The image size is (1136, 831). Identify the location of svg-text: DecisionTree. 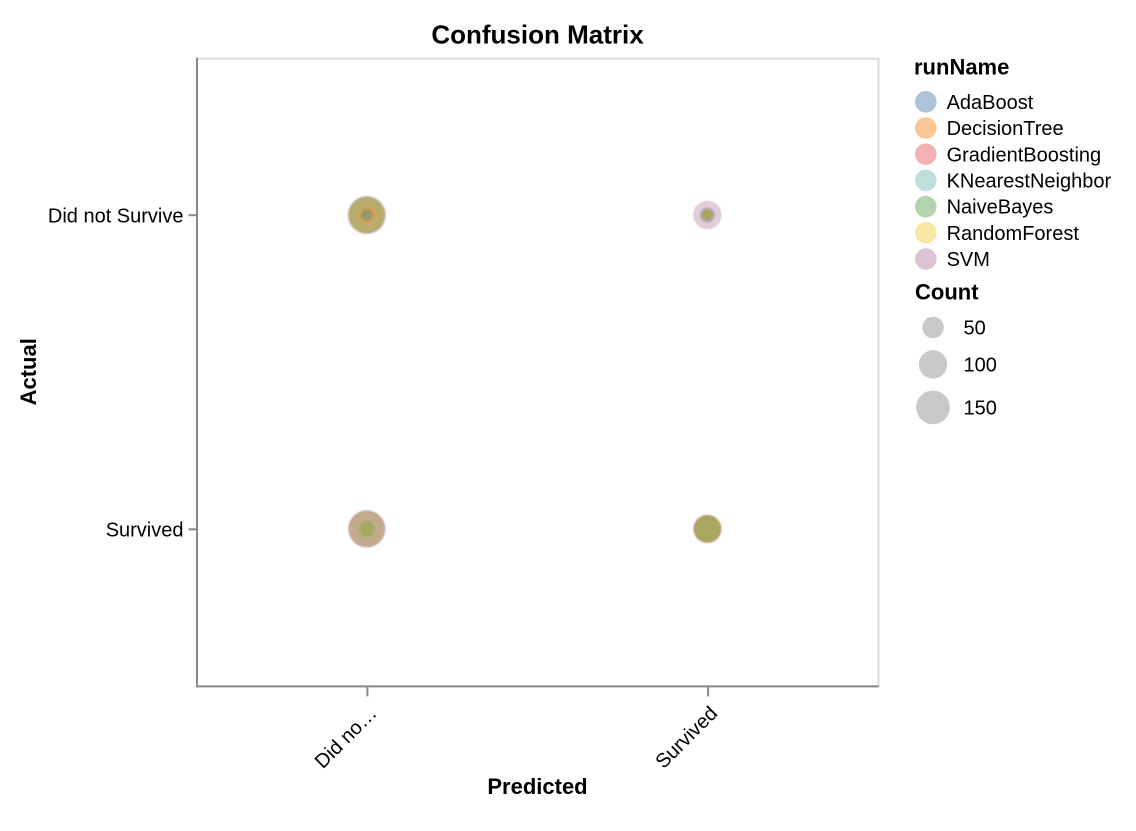
(1005, 129).